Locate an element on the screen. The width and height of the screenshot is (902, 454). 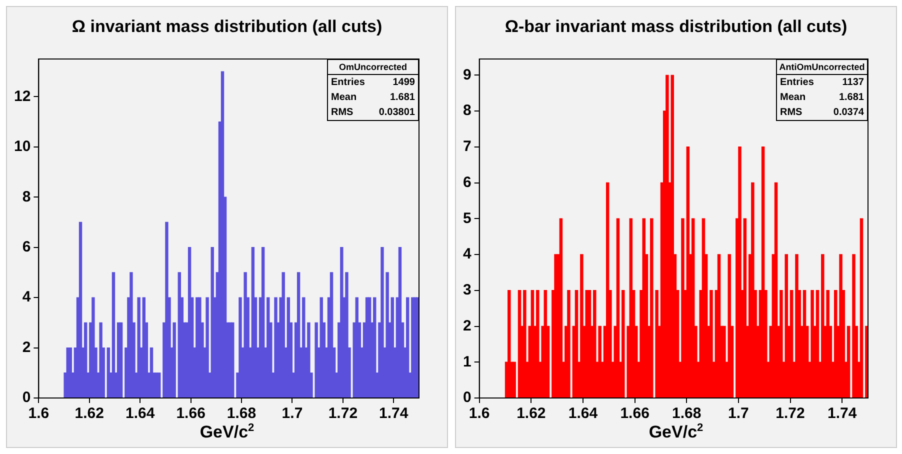
annotation: OmUncorrected is located at coordinates (373, 67).